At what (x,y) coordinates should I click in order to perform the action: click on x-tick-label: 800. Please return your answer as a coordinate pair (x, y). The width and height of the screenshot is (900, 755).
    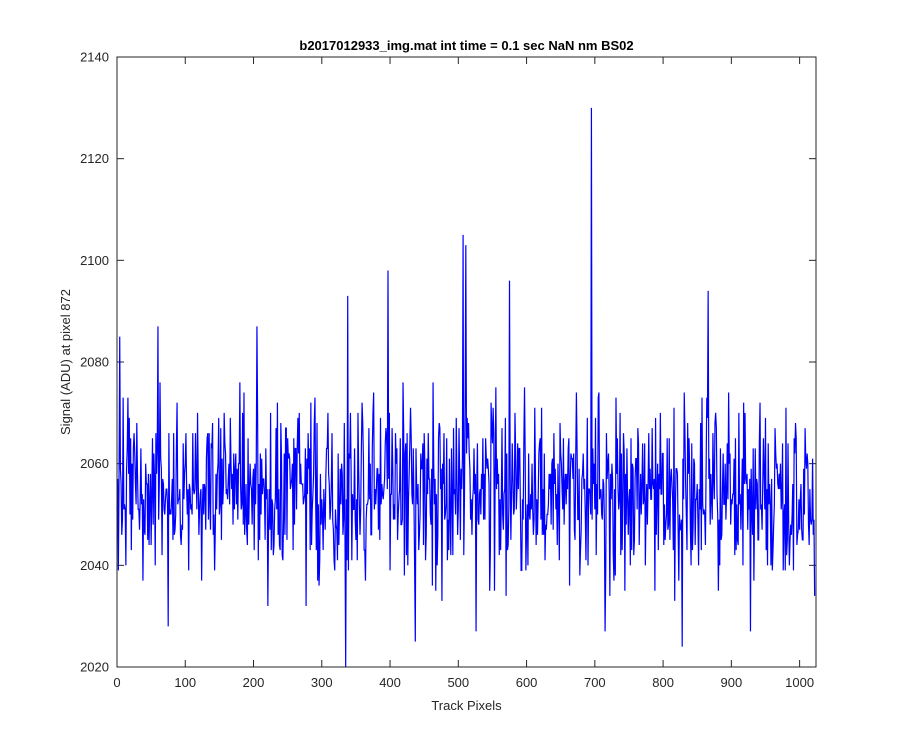
    Looking at the image, I should click on (663, 682).